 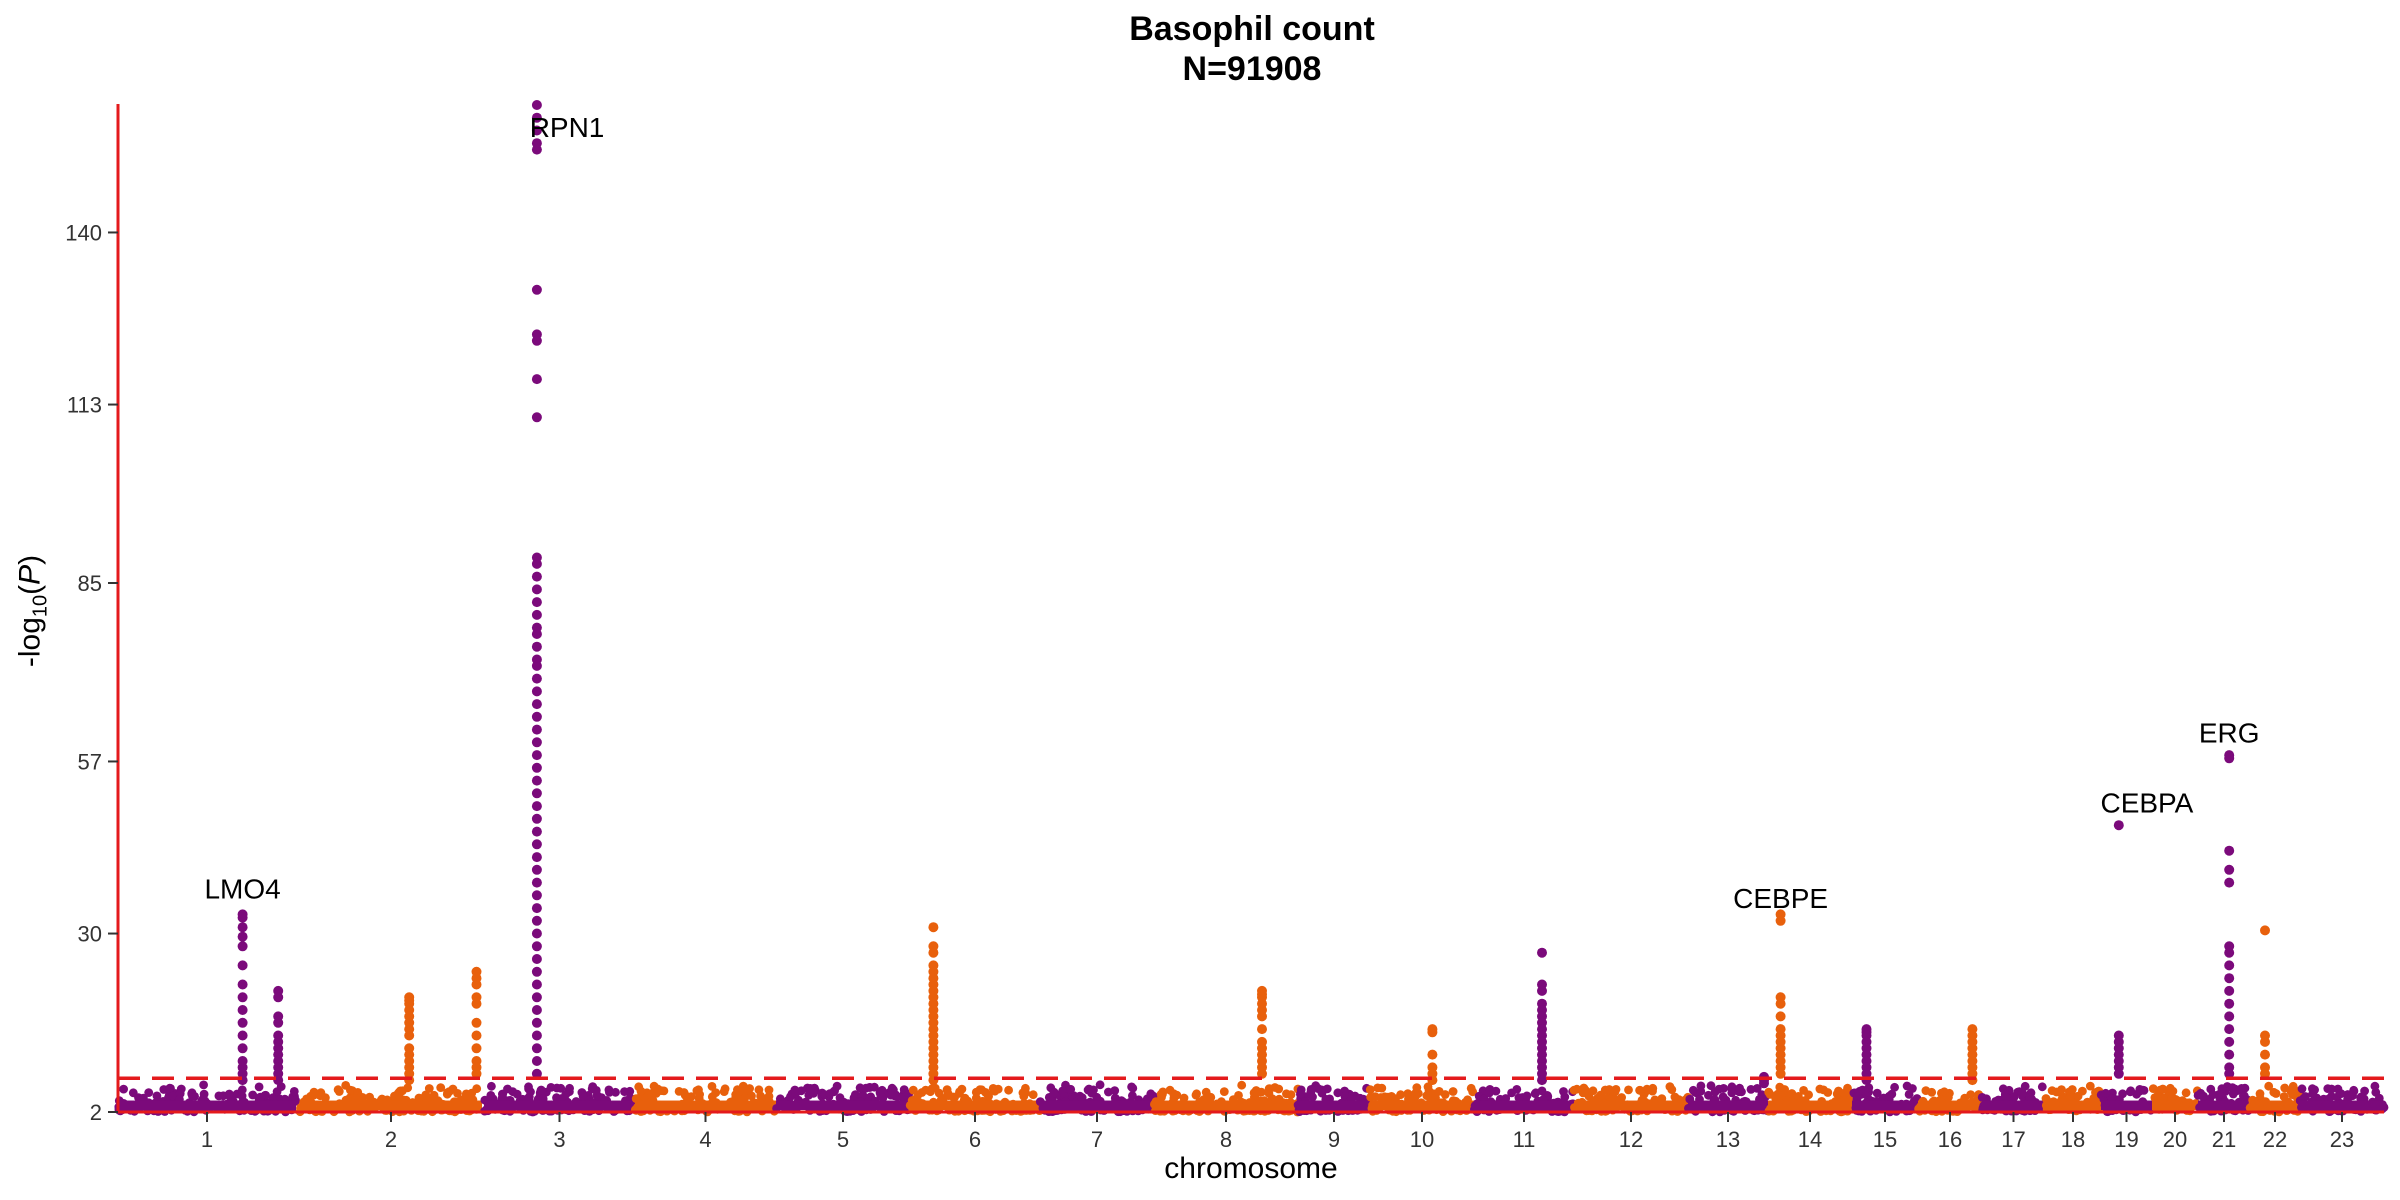 What do you see at coordinates (2275, 1139) in the screenshot?
I see `x-tick-label: 22` at bounding box center [2275, 1139].